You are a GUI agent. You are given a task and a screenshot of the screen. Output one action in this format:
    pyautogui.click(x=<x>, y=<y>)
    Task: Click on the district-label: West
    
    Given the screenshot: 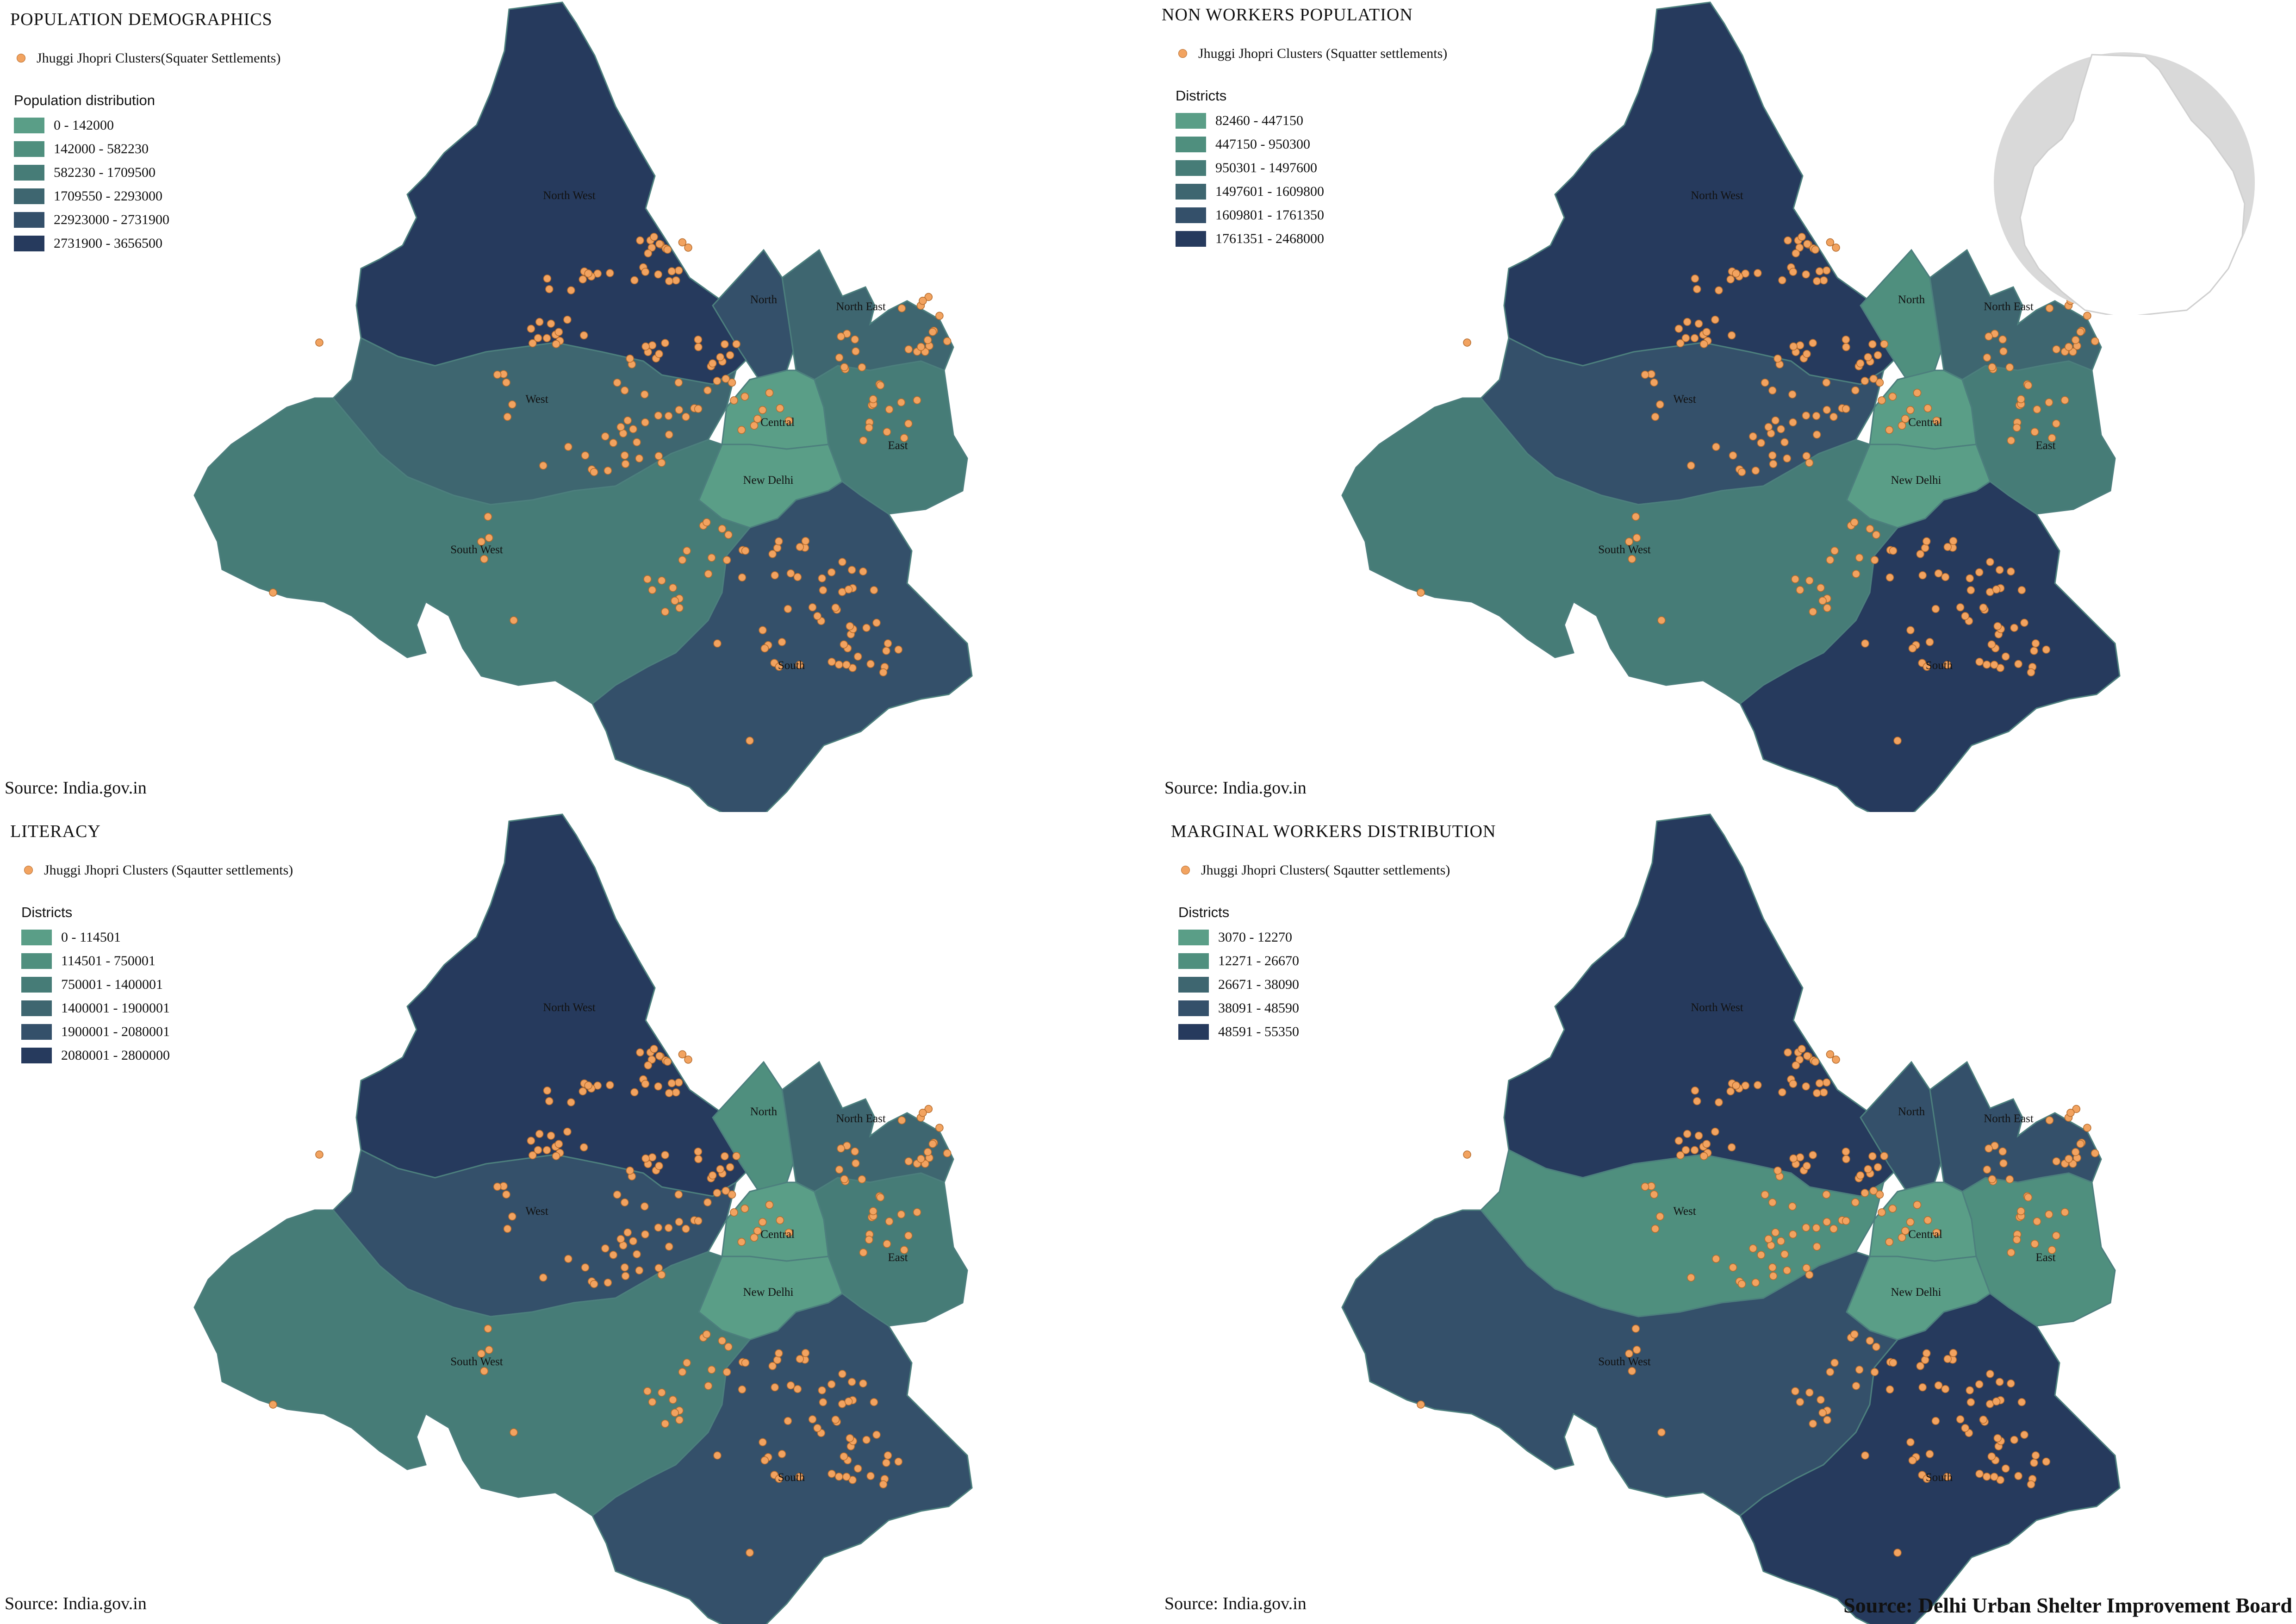 What is the action you would take?
    pyautogui.click(x=1684, y=1211)
    